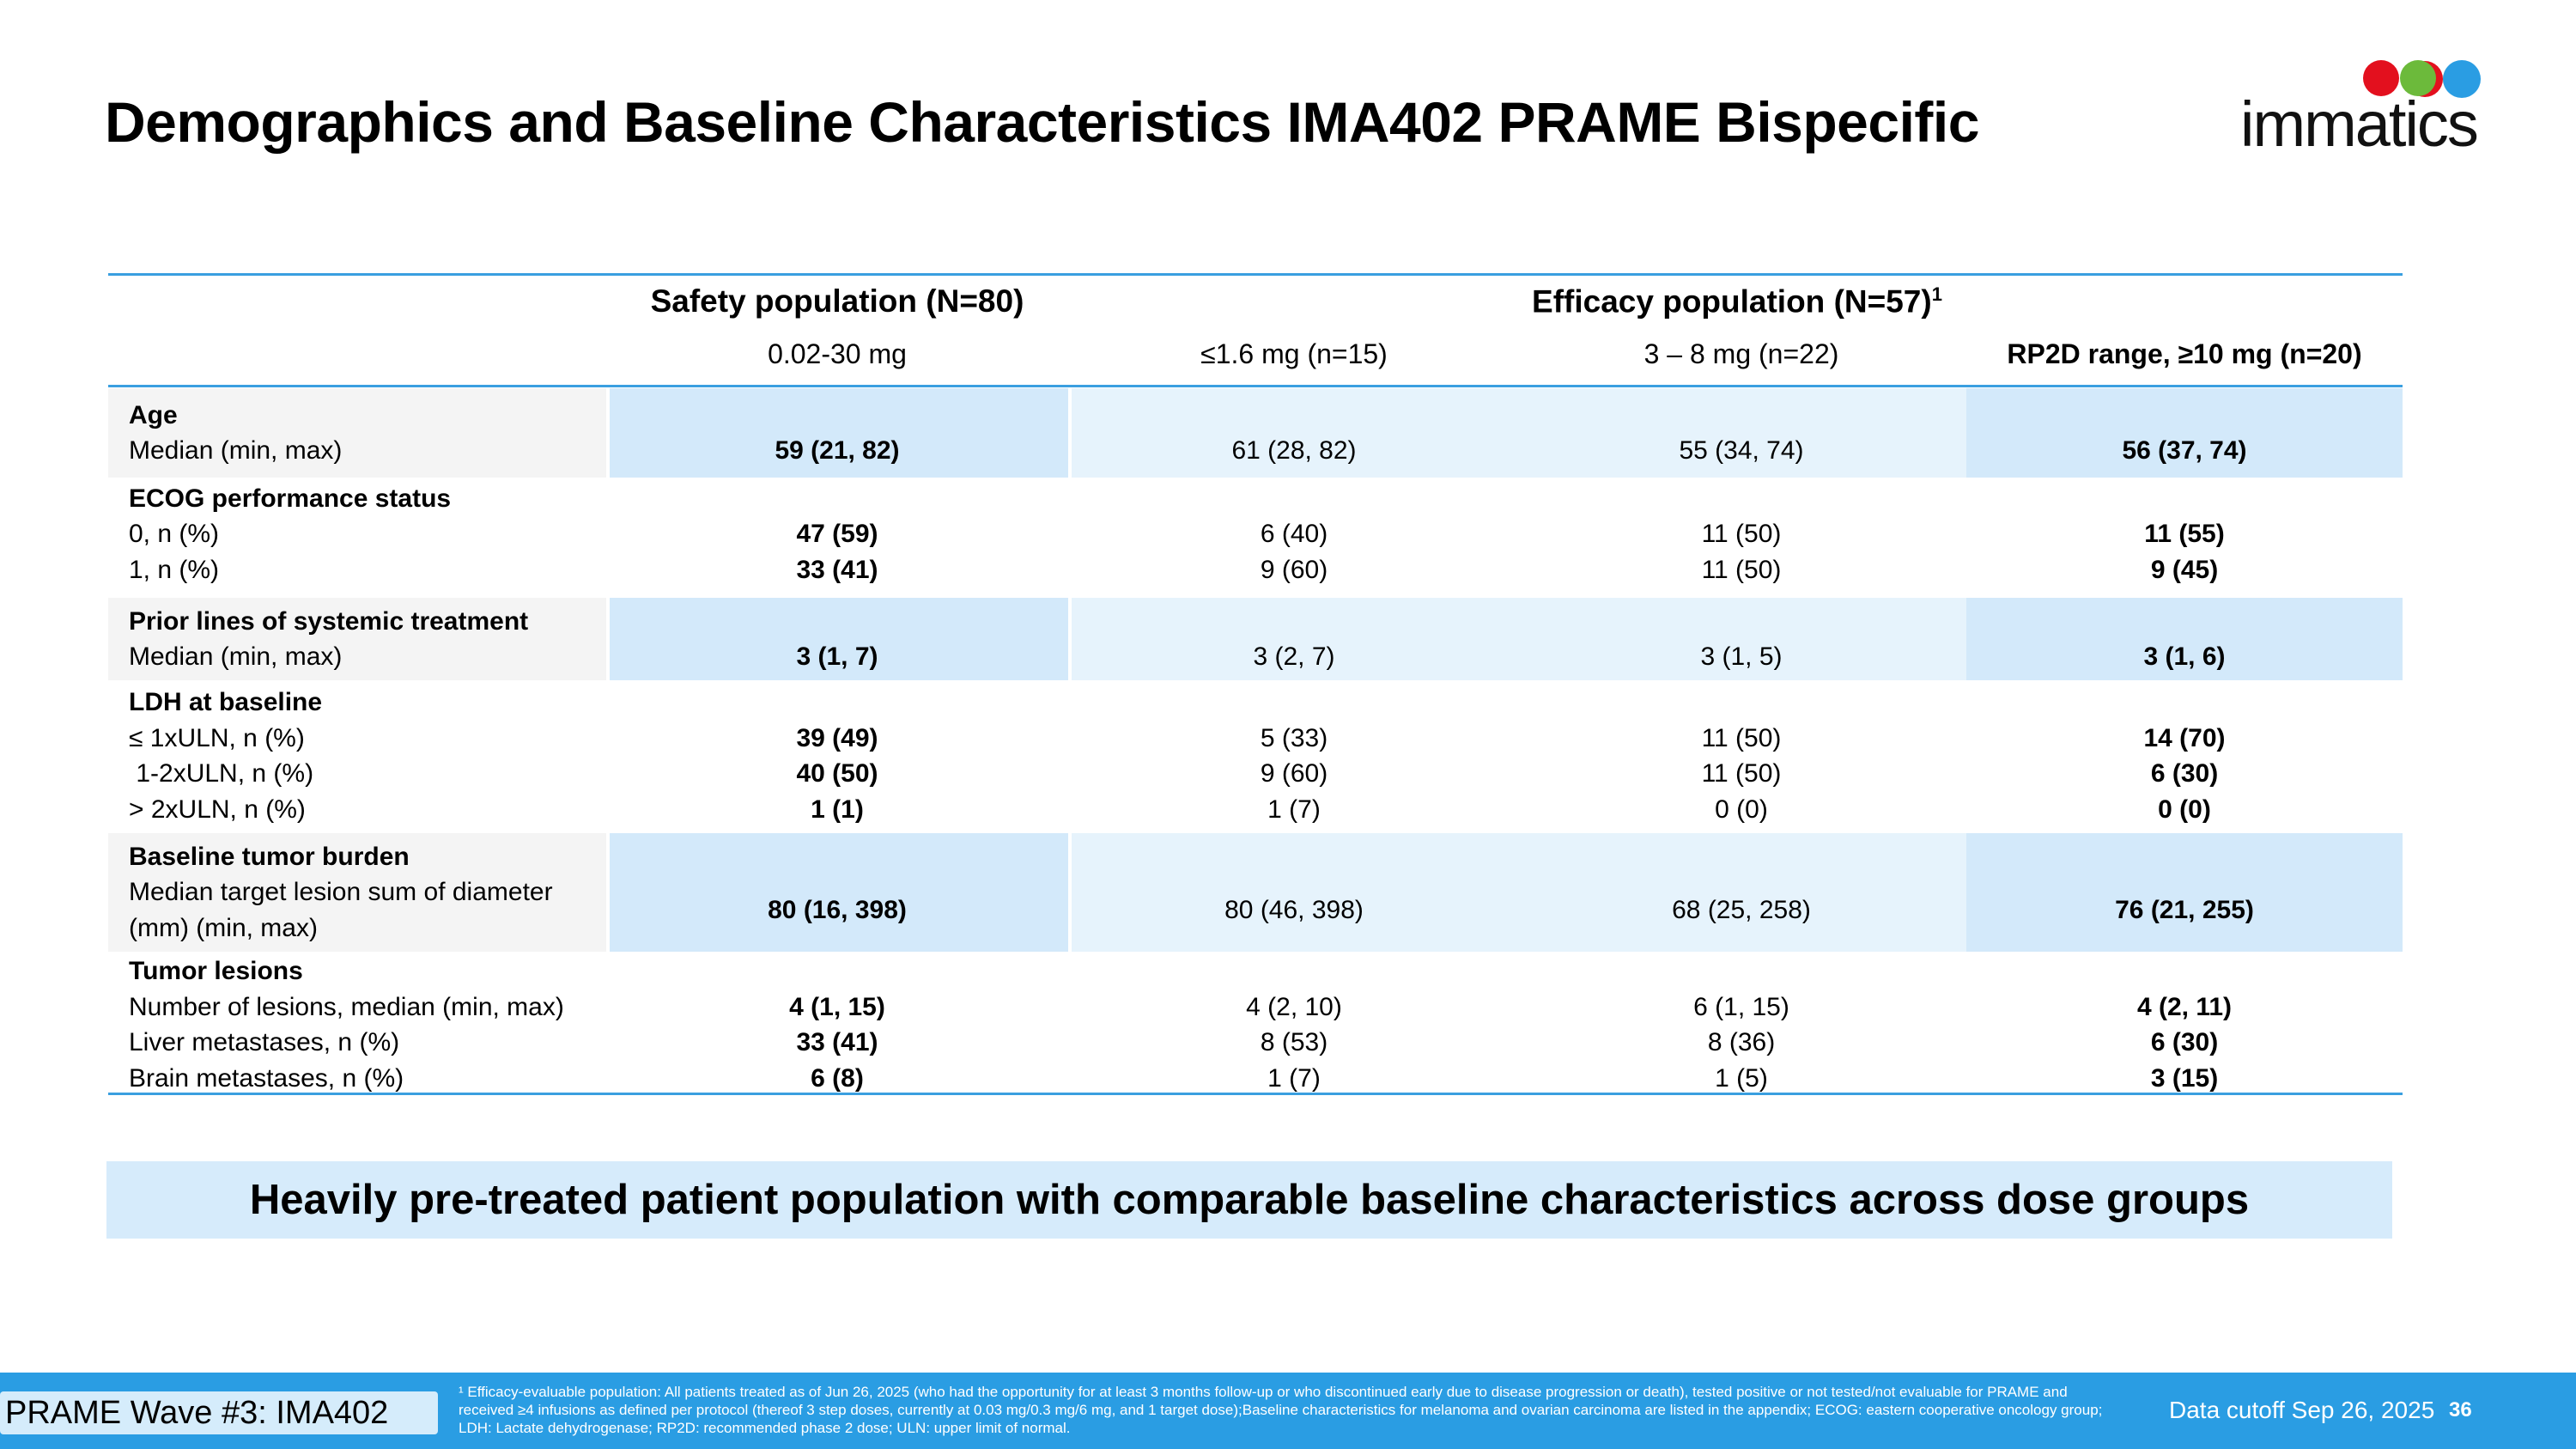 The height and width of the screenshot is (1449, 2576). I want to click on table-cell: 55 (34, 74), so click(1741, 450).